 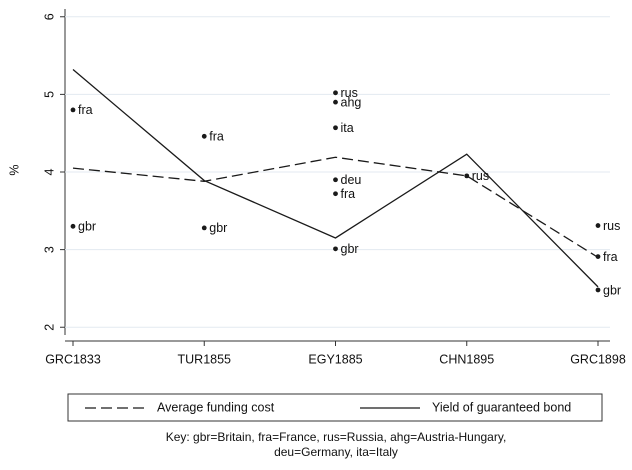 I want to click on x-tick-label: EGY1885, so click(x=335, y=359).